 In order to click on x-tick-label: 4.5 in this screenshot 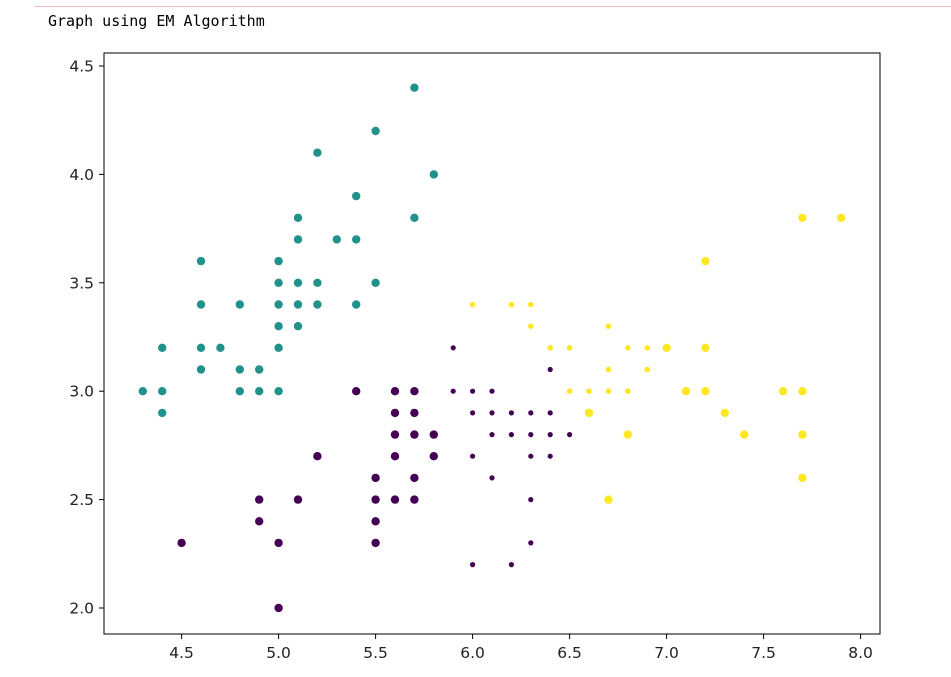, I will do `click(181, 653)`.